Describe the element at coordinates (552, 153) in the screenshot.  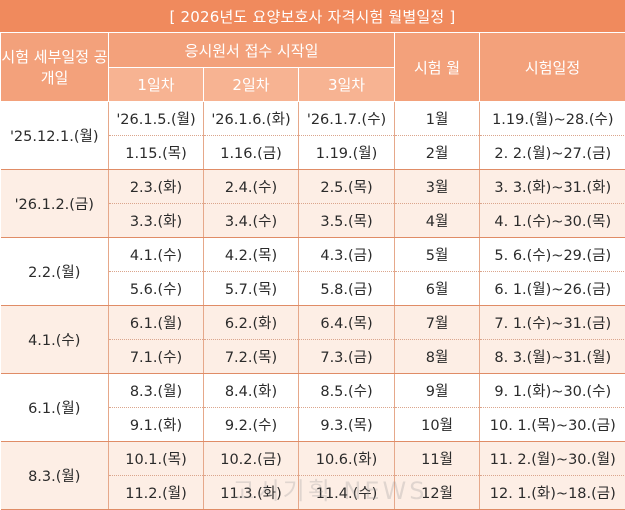
I see `schedule-cell: 2. 2.(월)~27.(금)` at that location.